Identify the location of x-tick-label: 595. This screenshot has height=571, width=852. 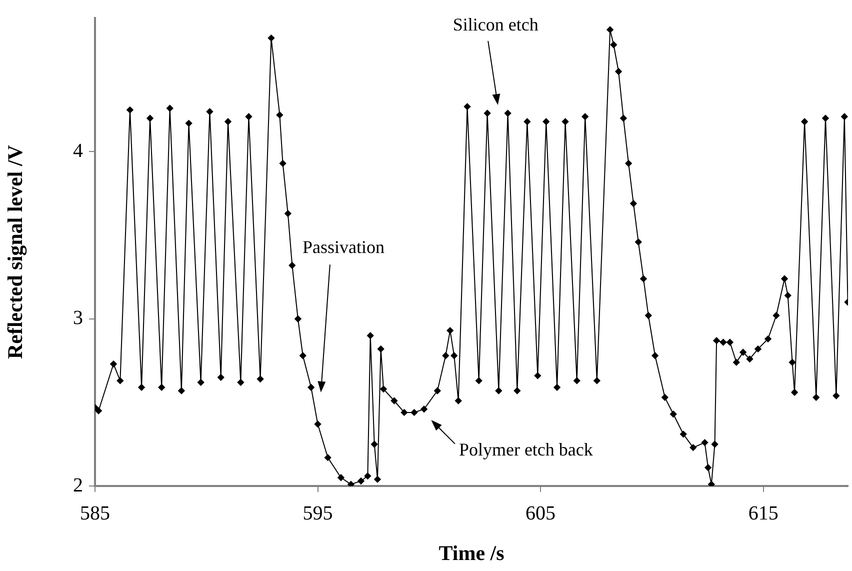
(317, 513).